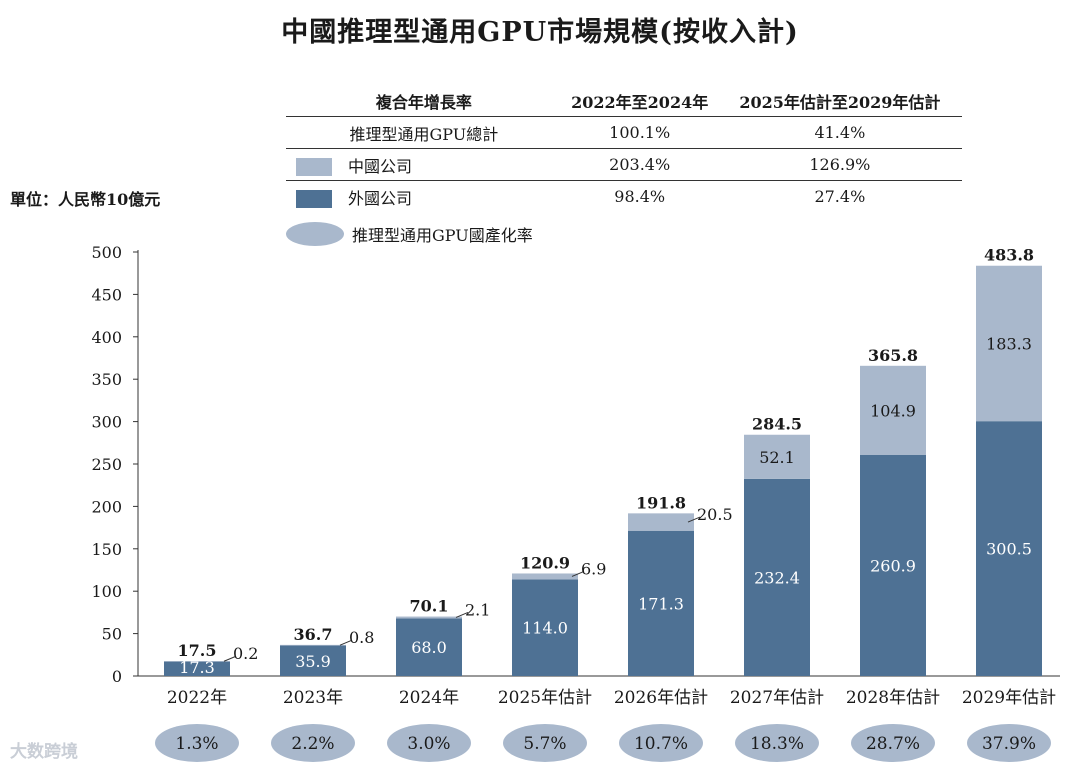 The width and height of the screenshot is (1080, 770). What do you see at coordinates (313, 634) in the screenshot?
I see `total-value-label: 36.7` at bounding box center [313, 634].